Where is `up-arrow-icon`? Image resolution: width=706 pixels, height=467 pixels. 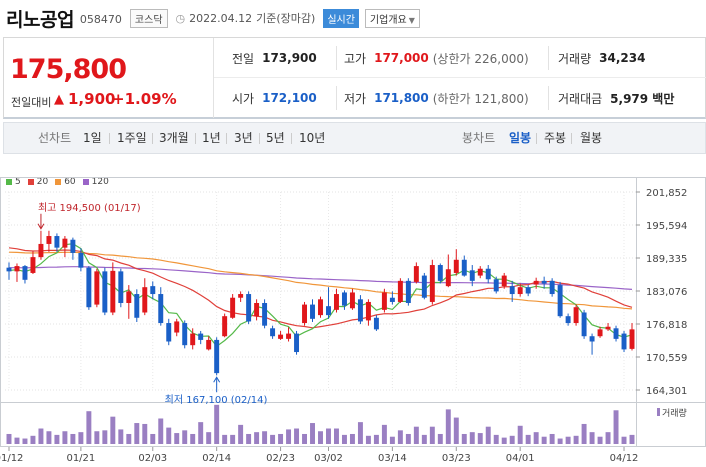
up-arrow-icon is located at coordinates (217, 379).